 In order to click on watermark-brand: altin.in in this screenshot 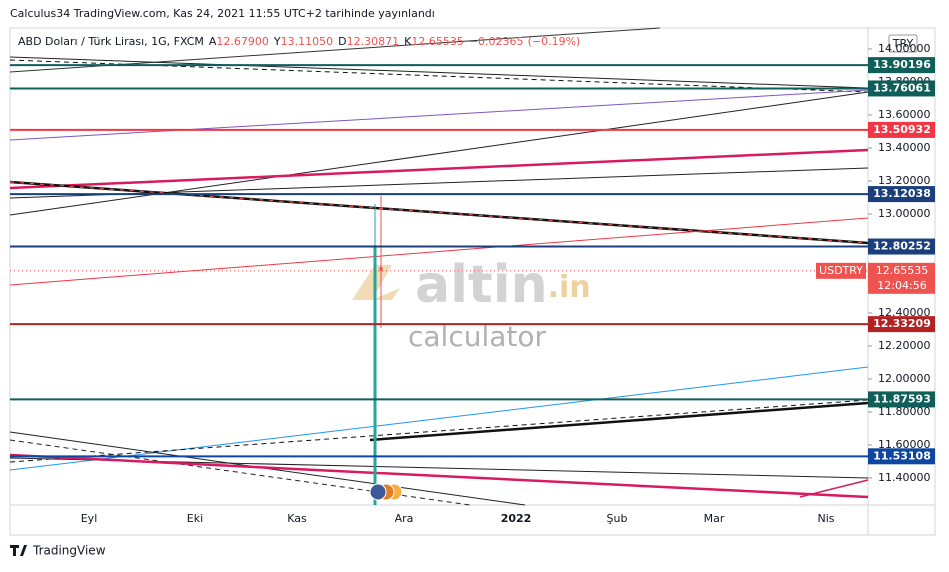, I will do `click(503, 285)`.